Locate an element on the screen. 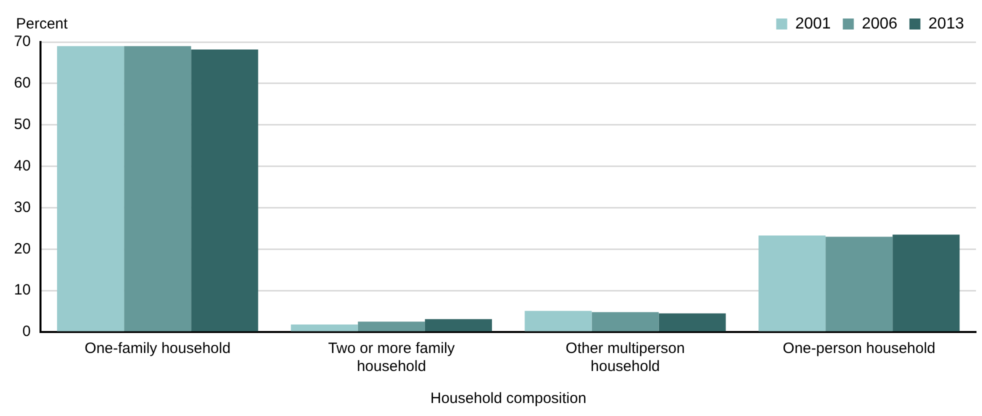 The height and width of the screenshot is (416, 982). y-tick-label: 60 is located at coordinates (22, 83).